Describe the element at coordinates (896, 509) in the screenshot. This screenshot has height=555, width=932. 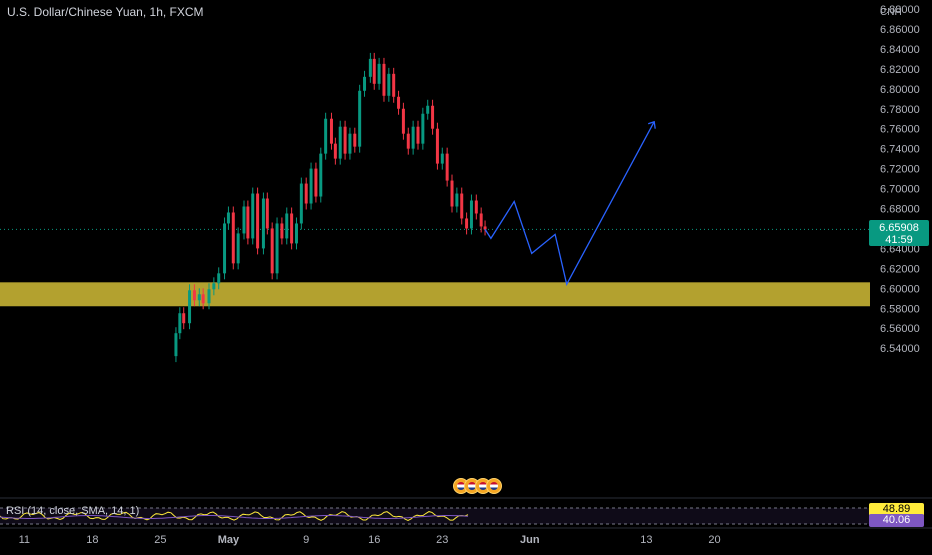
I see `rsi-value-label: 48.89` at that location.